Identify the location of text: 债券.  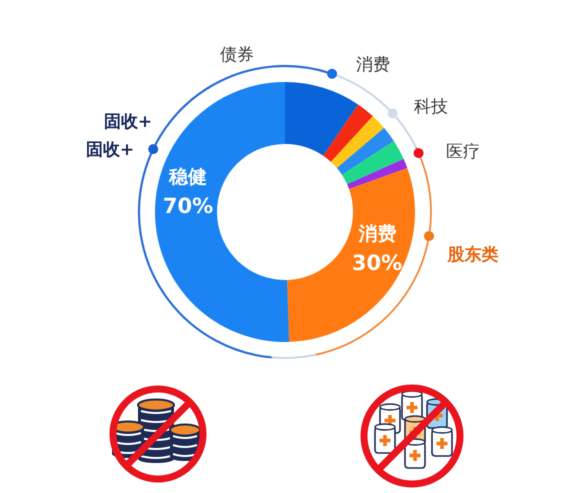
(237, 55).